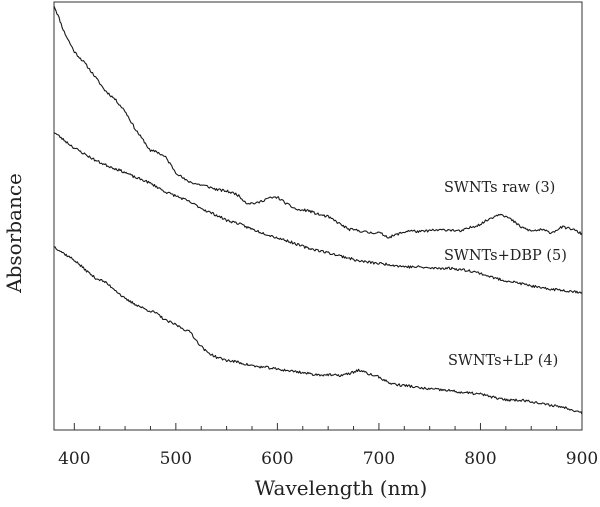 This screenshot has width=600, height=507. I want to click on x-tick-label-600: 600, so click(277, 459).